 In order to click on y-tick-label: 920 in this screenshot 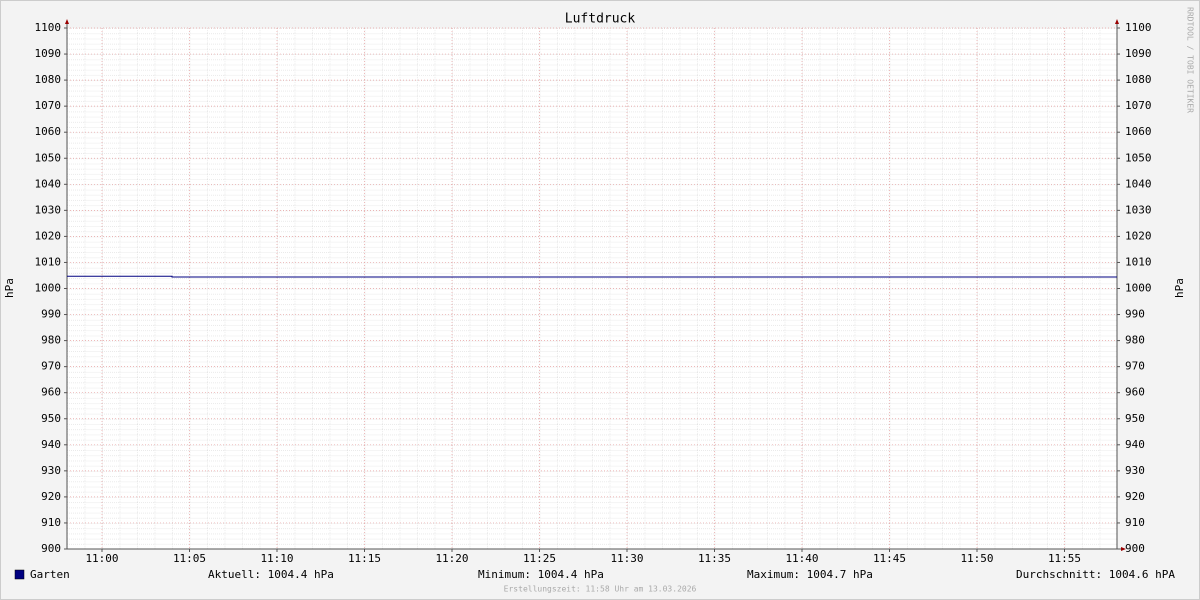, I will do `click(51, 496)`.